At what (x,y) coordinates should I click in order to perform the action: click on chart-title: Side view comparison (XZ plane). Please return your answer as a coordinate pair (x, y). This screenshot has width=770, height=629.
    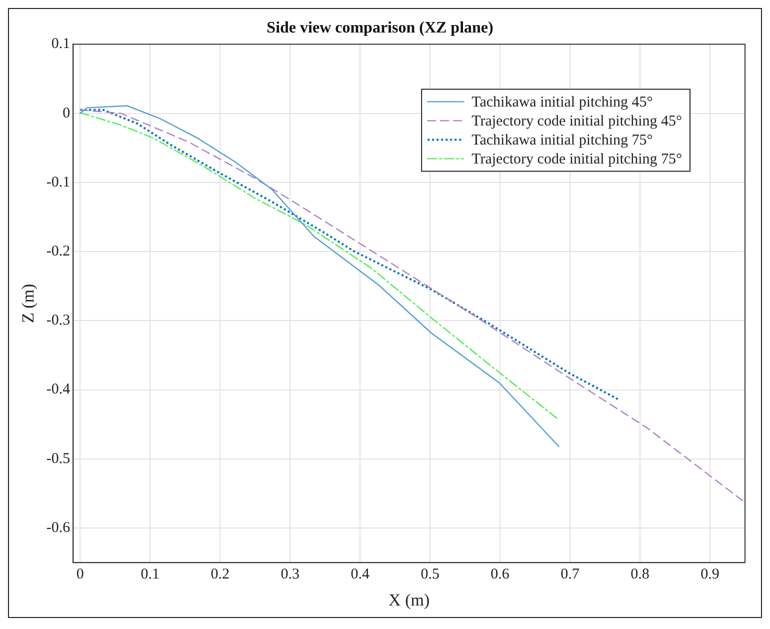
    Looking at the image, I should click on (380, 28).